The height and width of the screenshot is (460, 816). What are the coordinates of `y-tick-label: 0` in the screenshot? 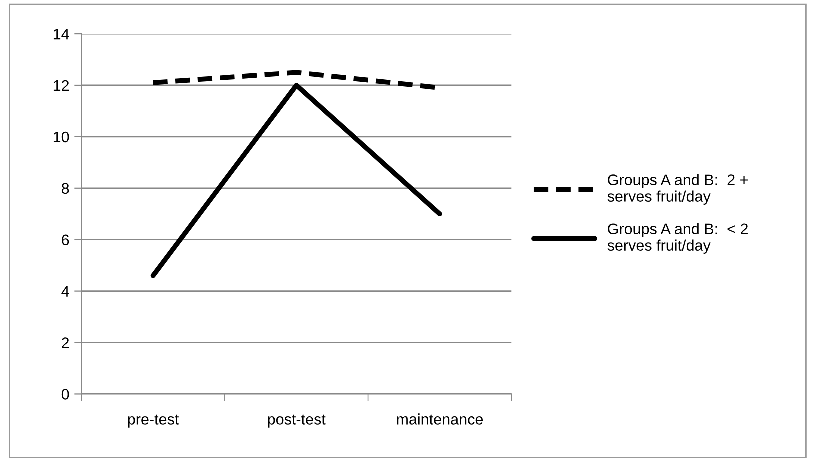 It's located at (66, 394).